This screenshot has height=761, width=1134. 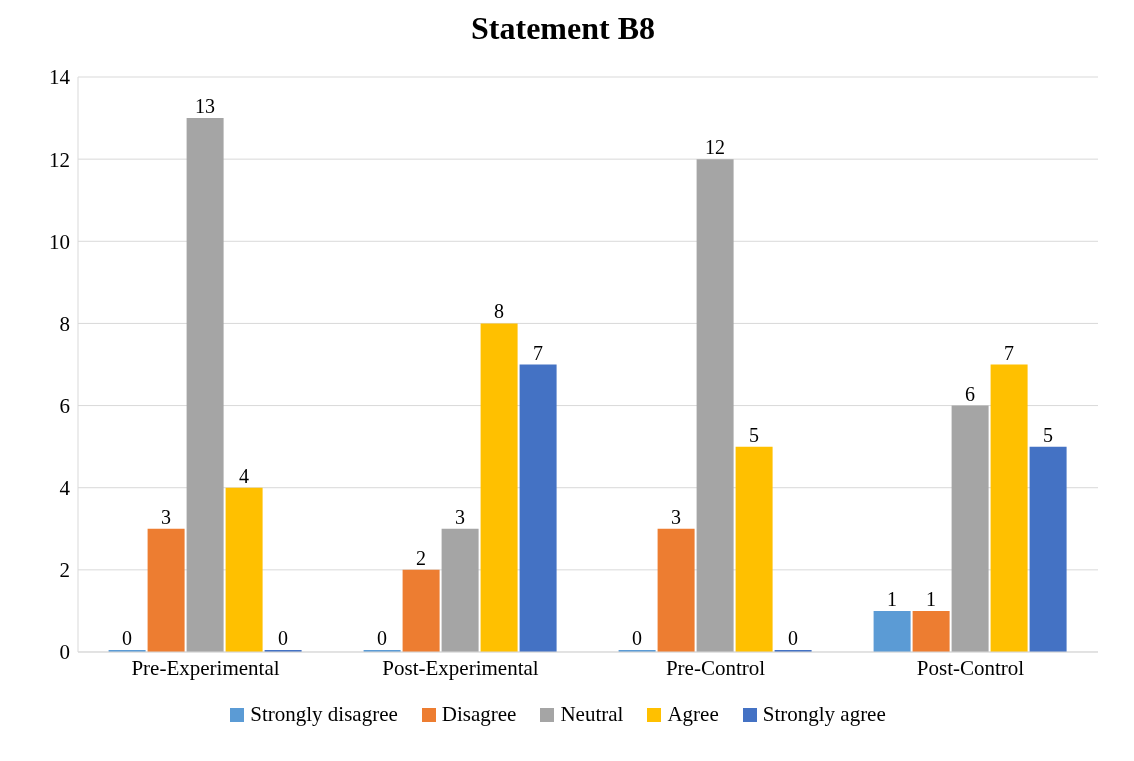 I want to click on x-tick-label: Post-Control, so click(x=970, y=667).